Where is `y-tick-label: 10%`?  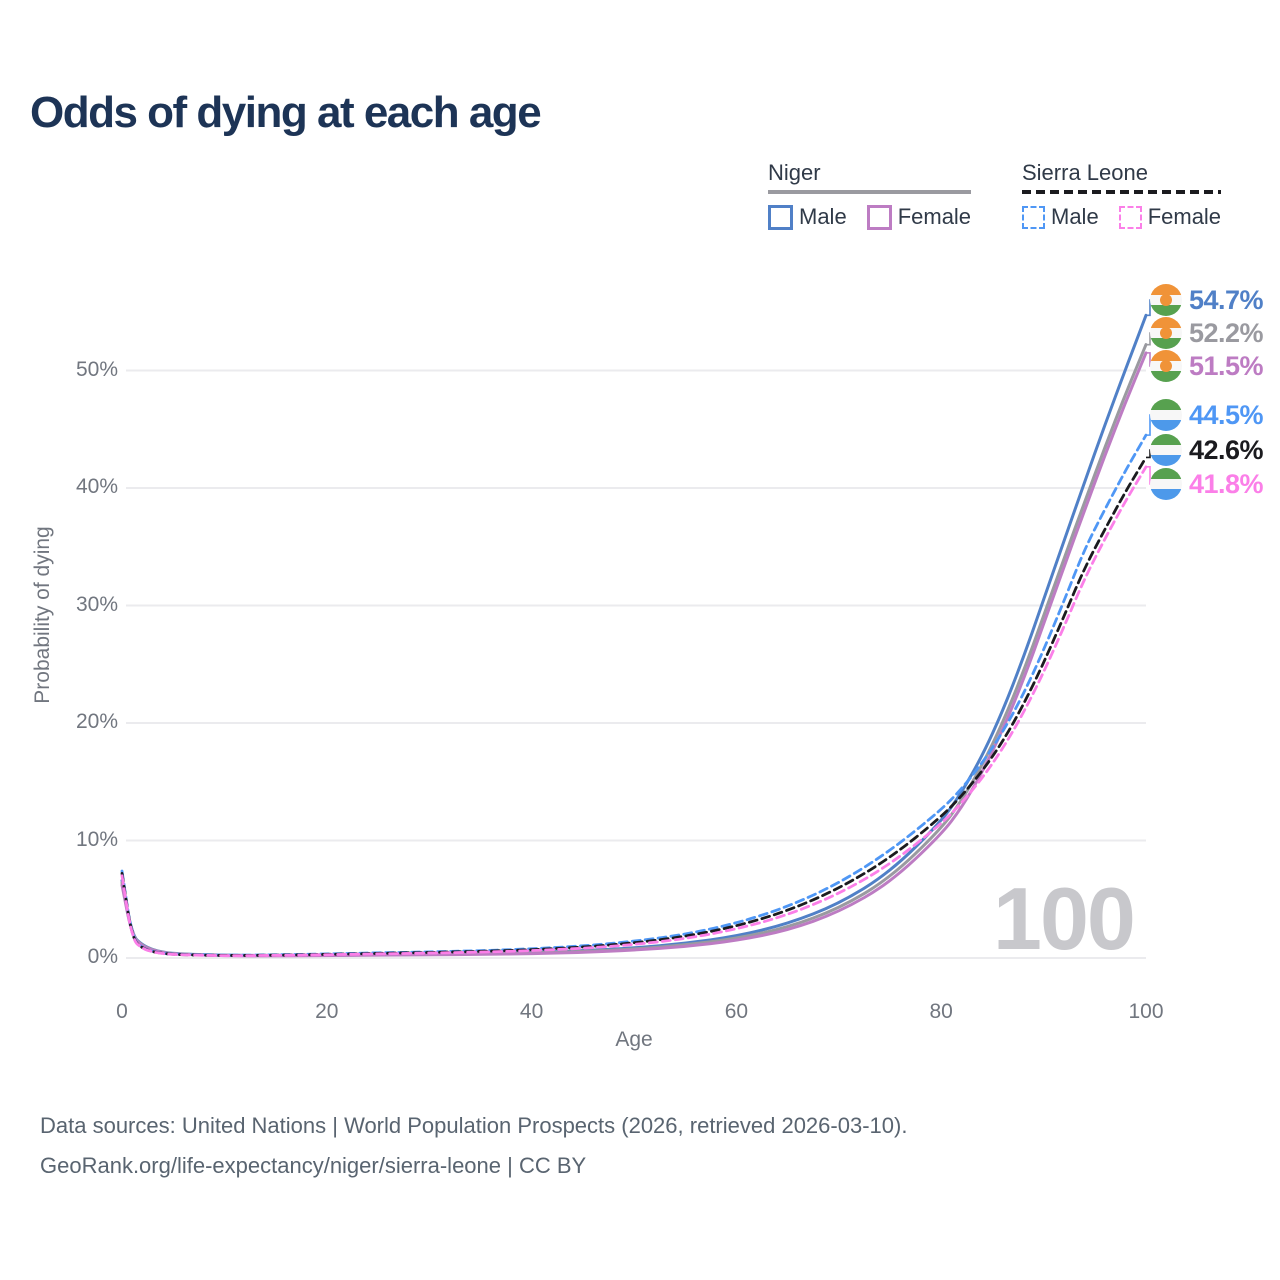
y-tick-label: 10% is located at coordinates (96, 839).